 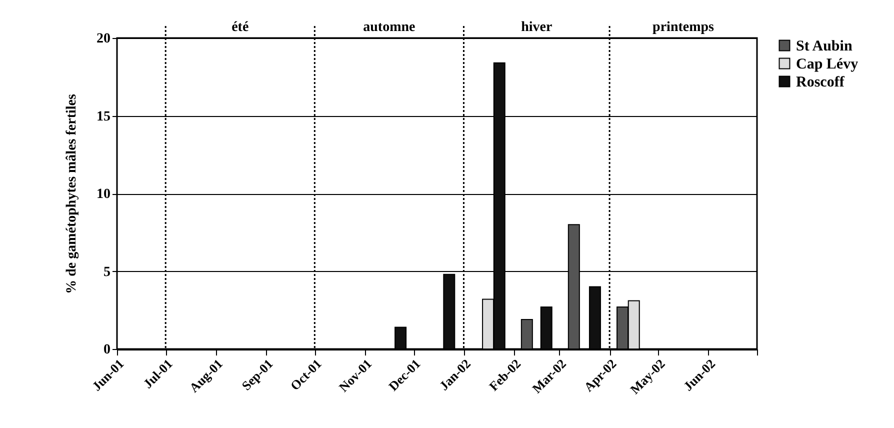 I want to click on y-tick-label: 15, so click(x=103, y=116).